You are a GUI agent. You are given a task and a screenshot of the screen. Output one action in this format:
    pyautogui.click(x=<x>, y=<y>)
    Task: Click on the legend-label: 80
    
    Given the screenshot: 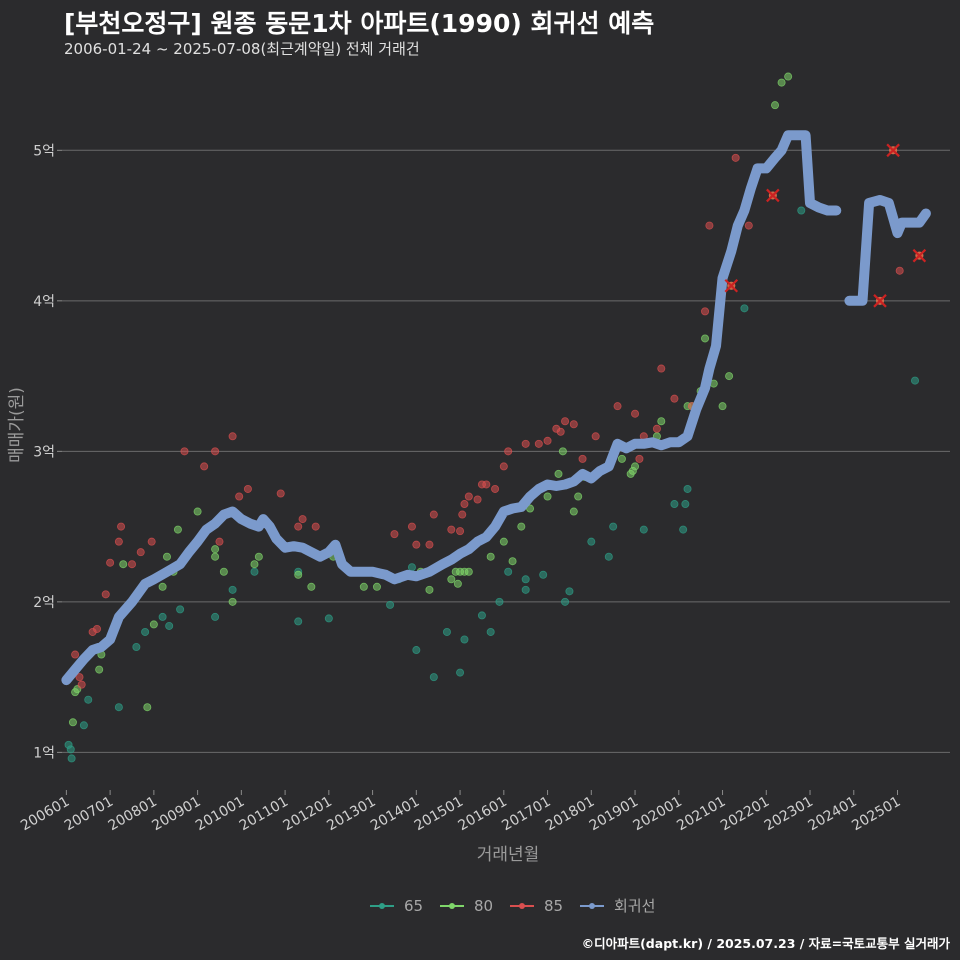 What is the action you would take?
    pyautogui.click(x=483, y=906)
    